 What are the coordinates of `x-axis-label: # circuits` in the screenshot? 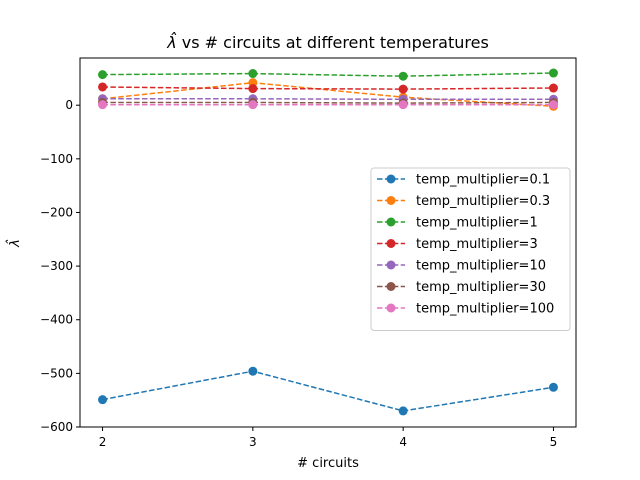 It's located at (328, 463).